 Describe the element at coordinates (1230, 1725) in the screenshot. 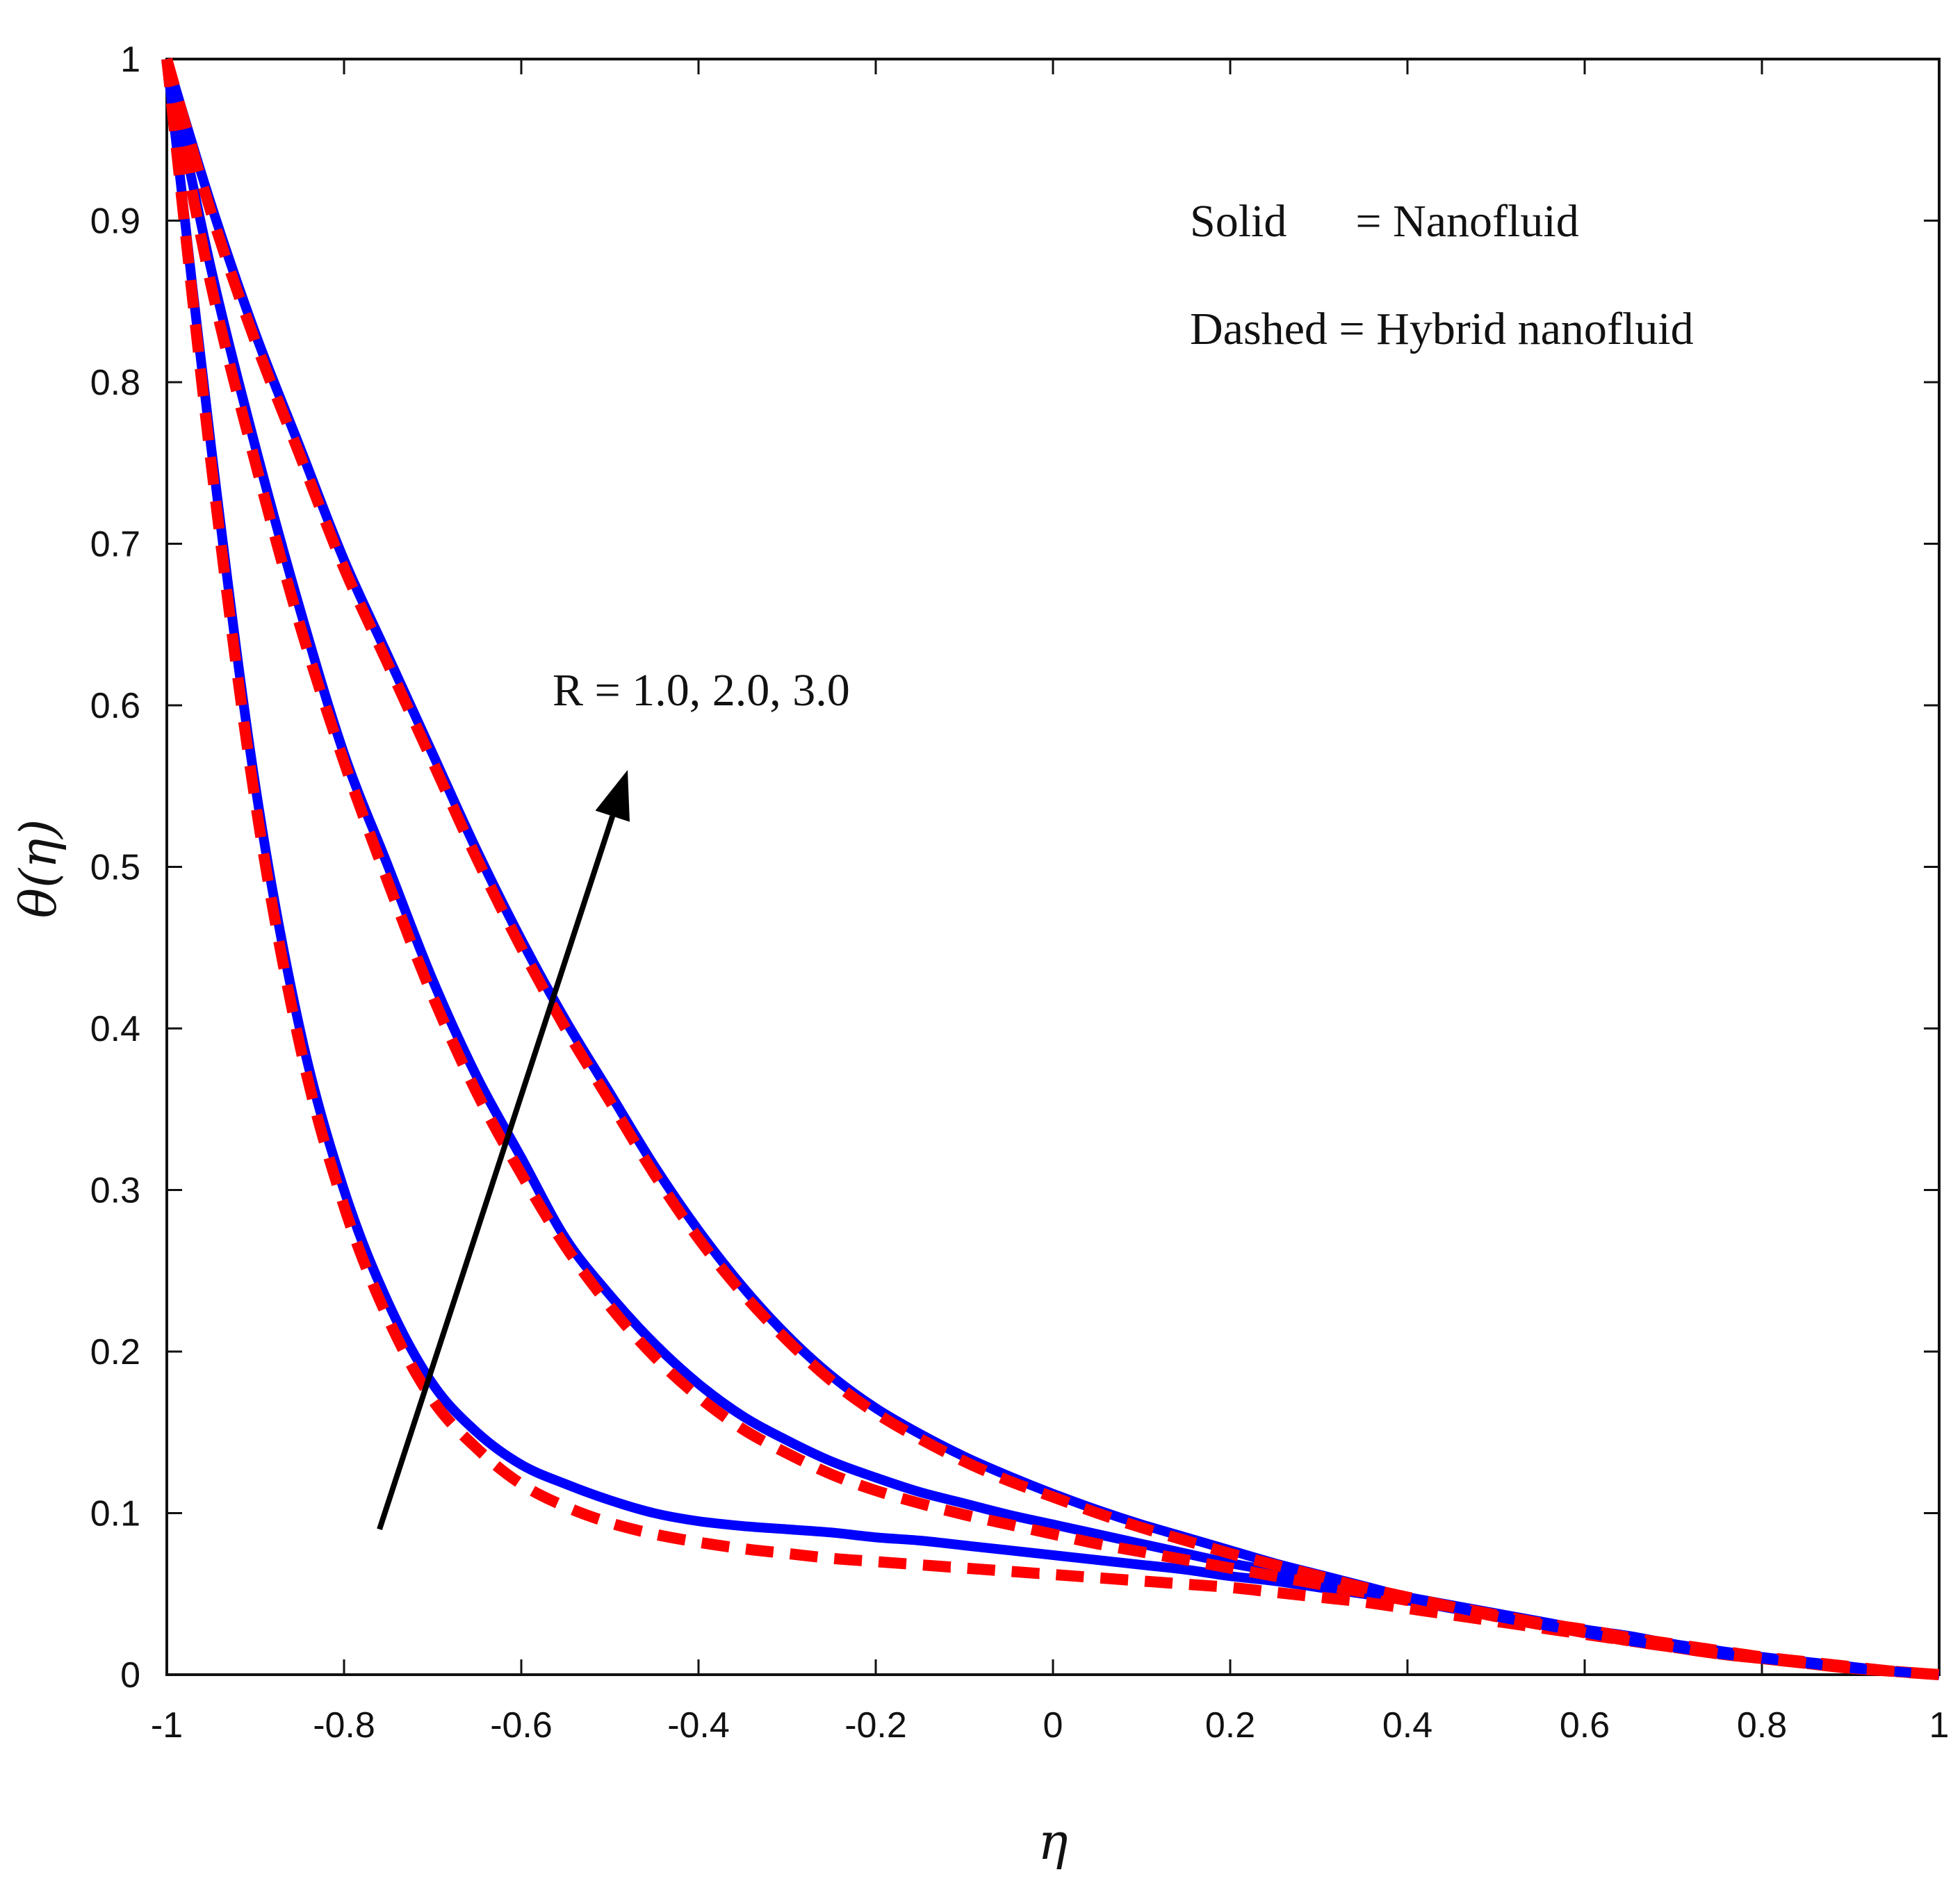

I see `x-tick-label: 0.2` at that location.